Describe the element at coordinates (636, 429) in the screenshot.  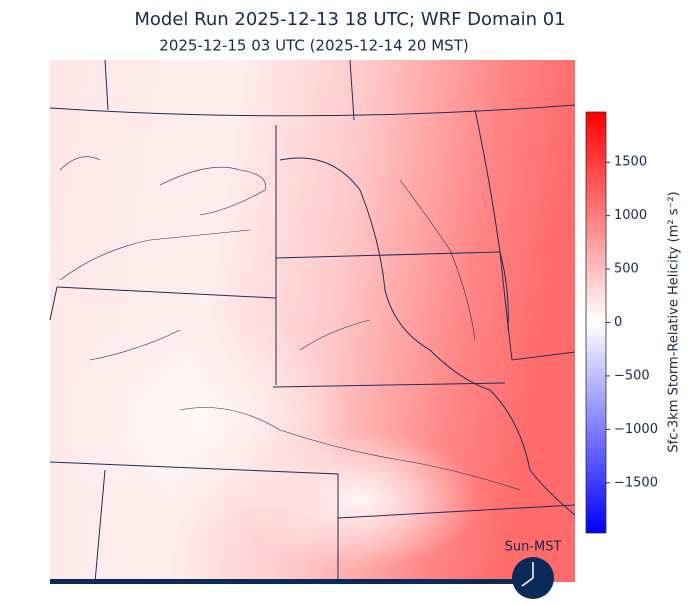
I see `tick-label: −1000` at that location.